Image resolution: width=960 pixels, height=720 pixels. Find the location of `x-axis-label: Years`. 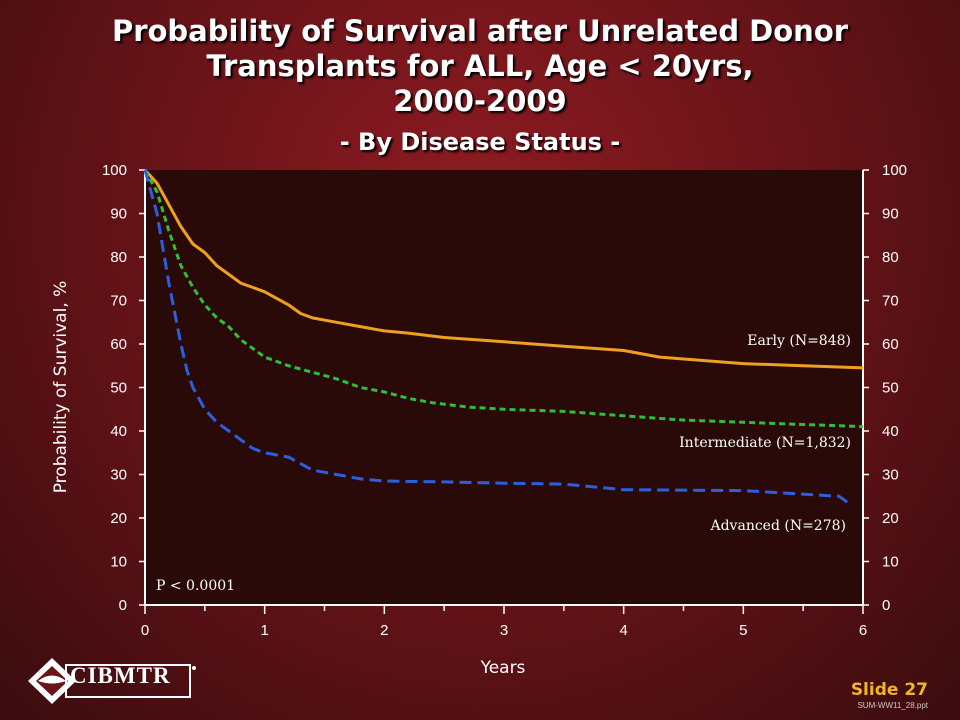

x-axis-label: Years is located at coordinates (503, 668).